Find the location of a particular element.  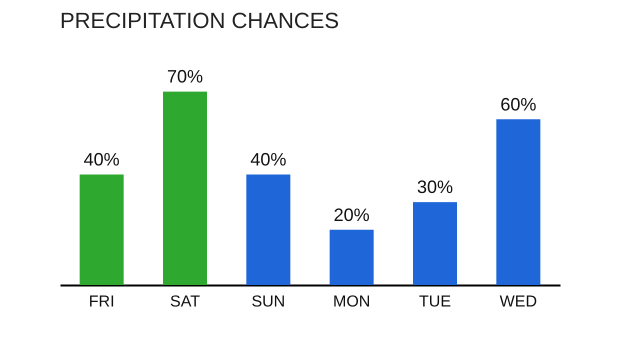

x-tick-label: SUN is located at coordinates (268, 302).